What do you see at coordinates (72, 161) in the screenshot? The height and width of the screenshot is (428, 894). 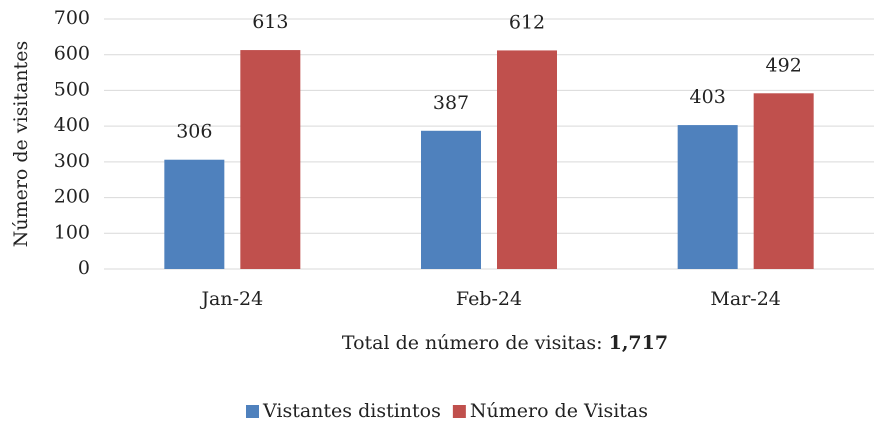 I see `y-tick-label: 300` at bounding box center [72, 161].